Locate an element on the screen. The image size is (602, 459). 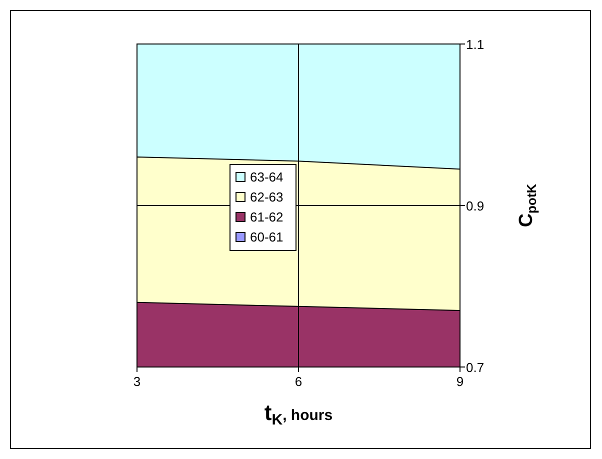
y-tick-label: 0.9 is located at coordinates (475, 206).